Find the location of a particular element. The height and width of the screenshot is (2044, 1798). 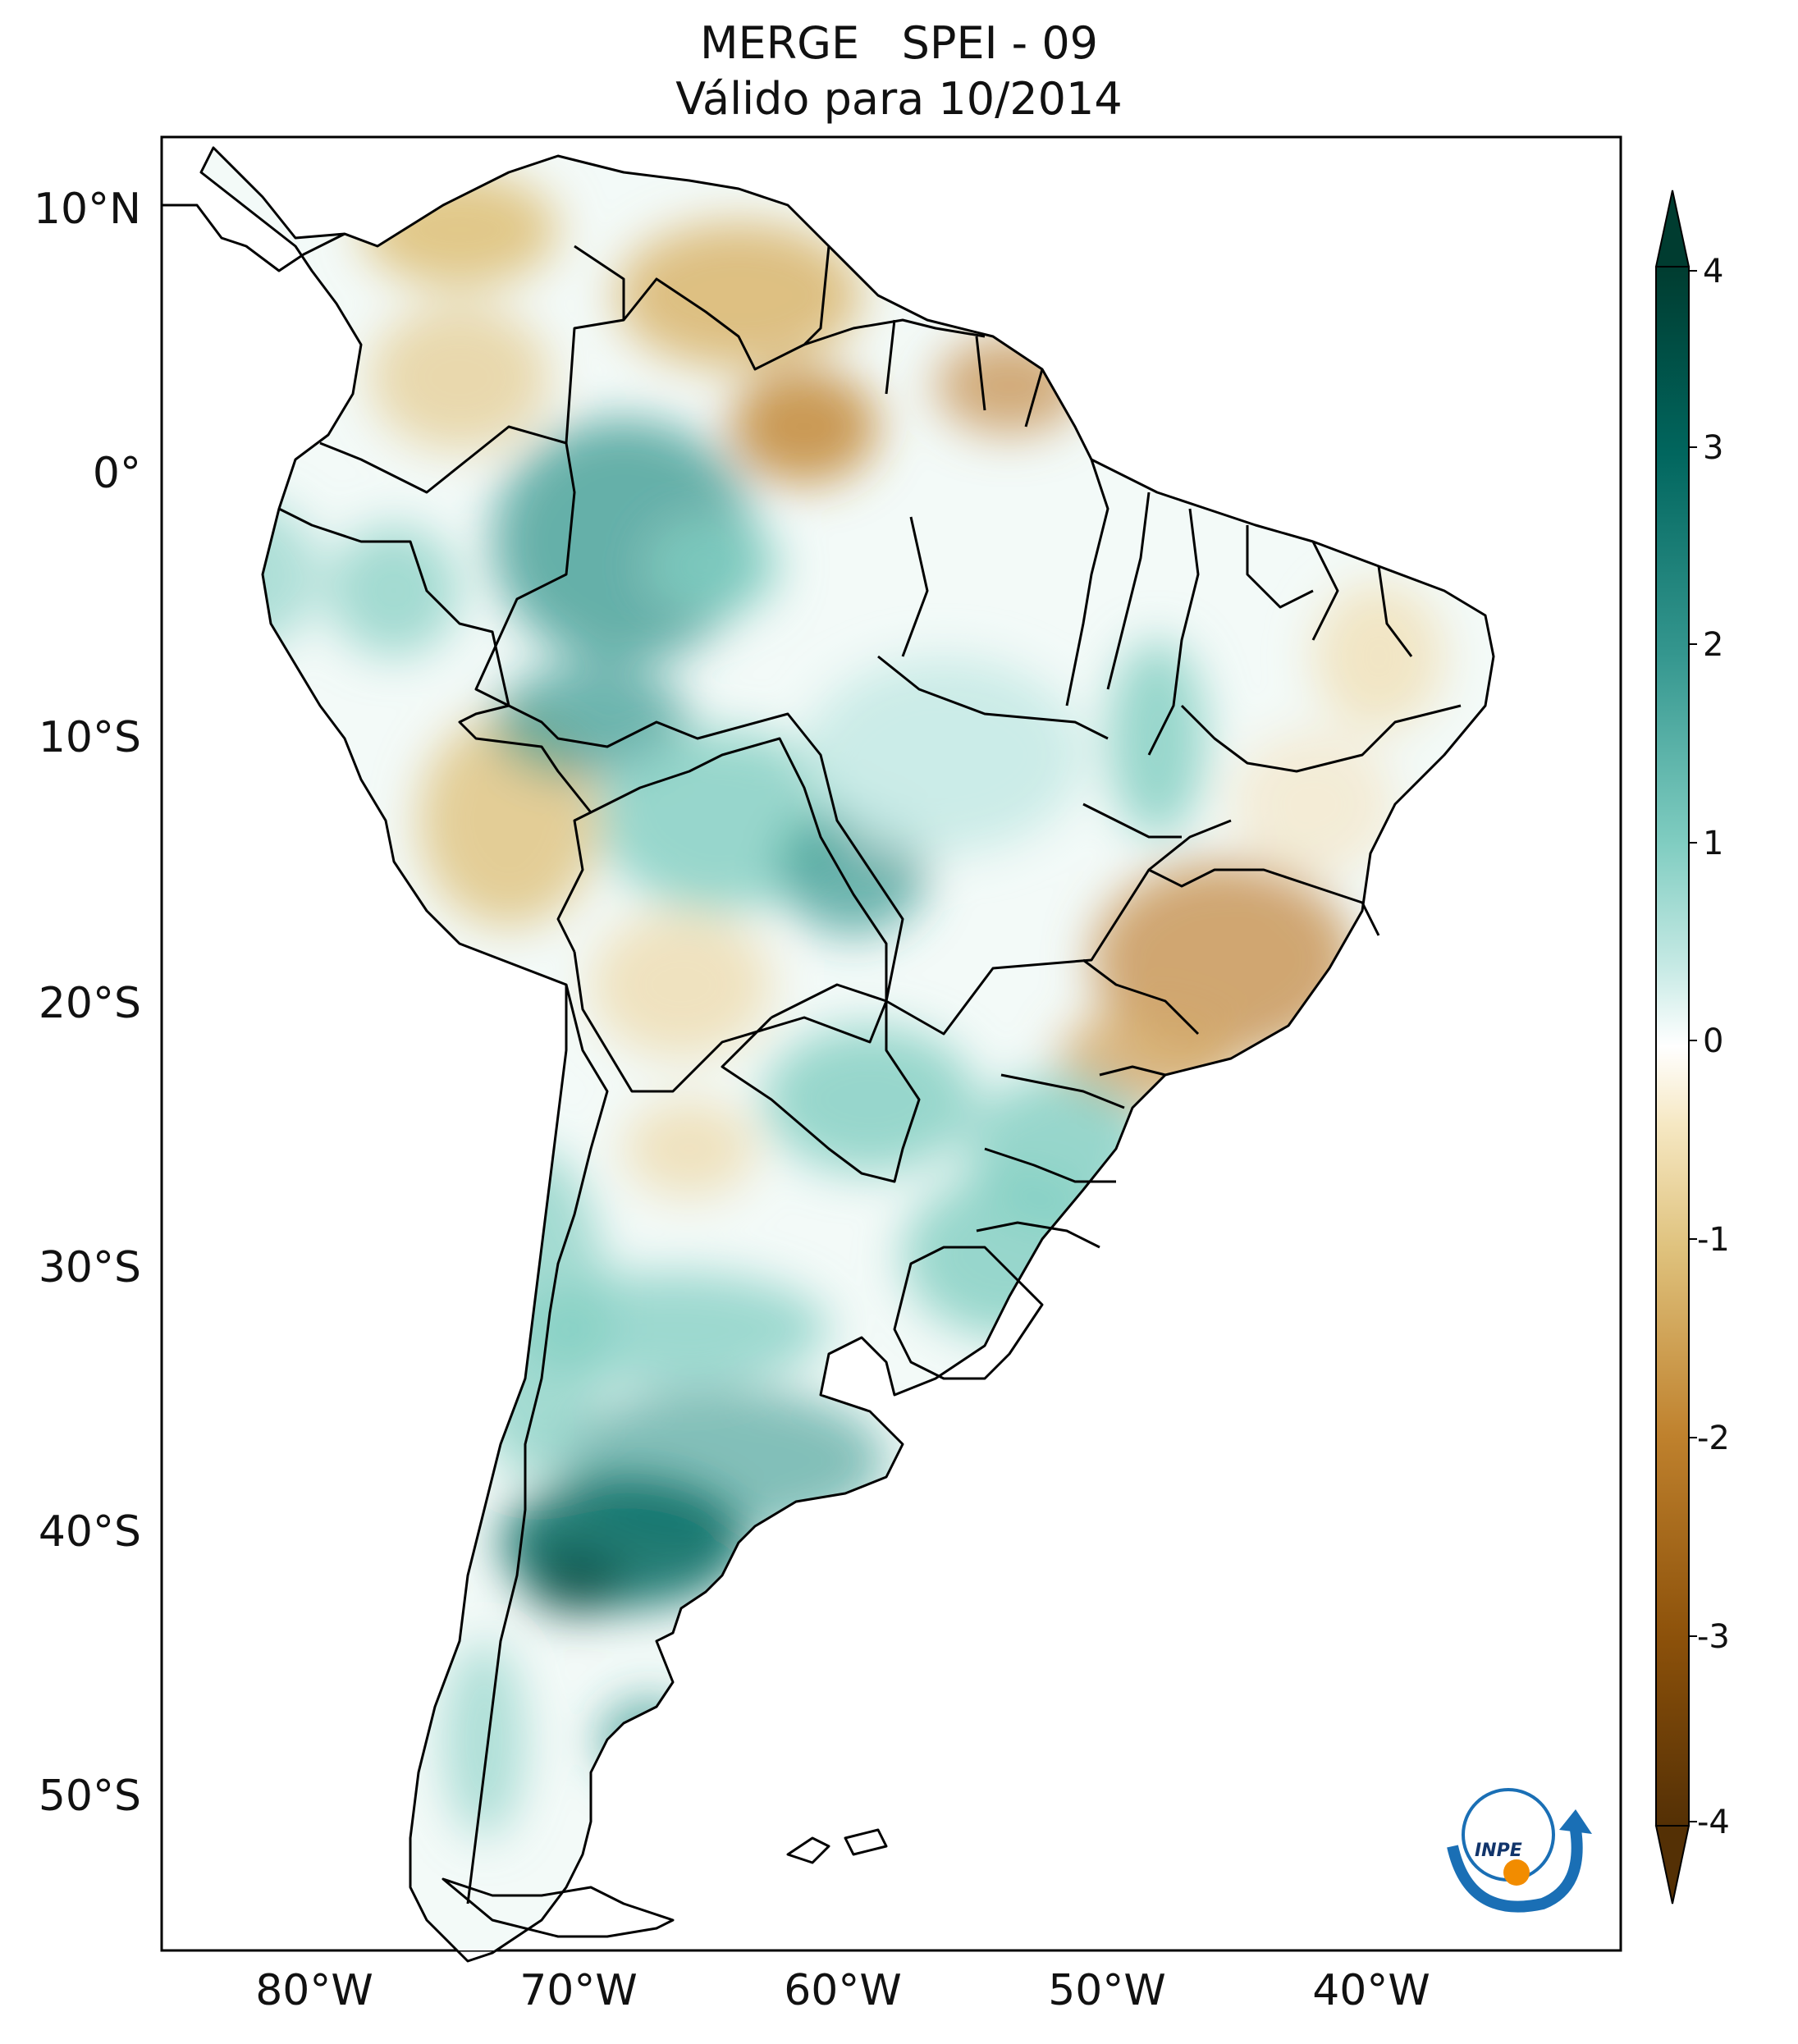

logo-text: INPE is located at coordinates (1498, 1851).